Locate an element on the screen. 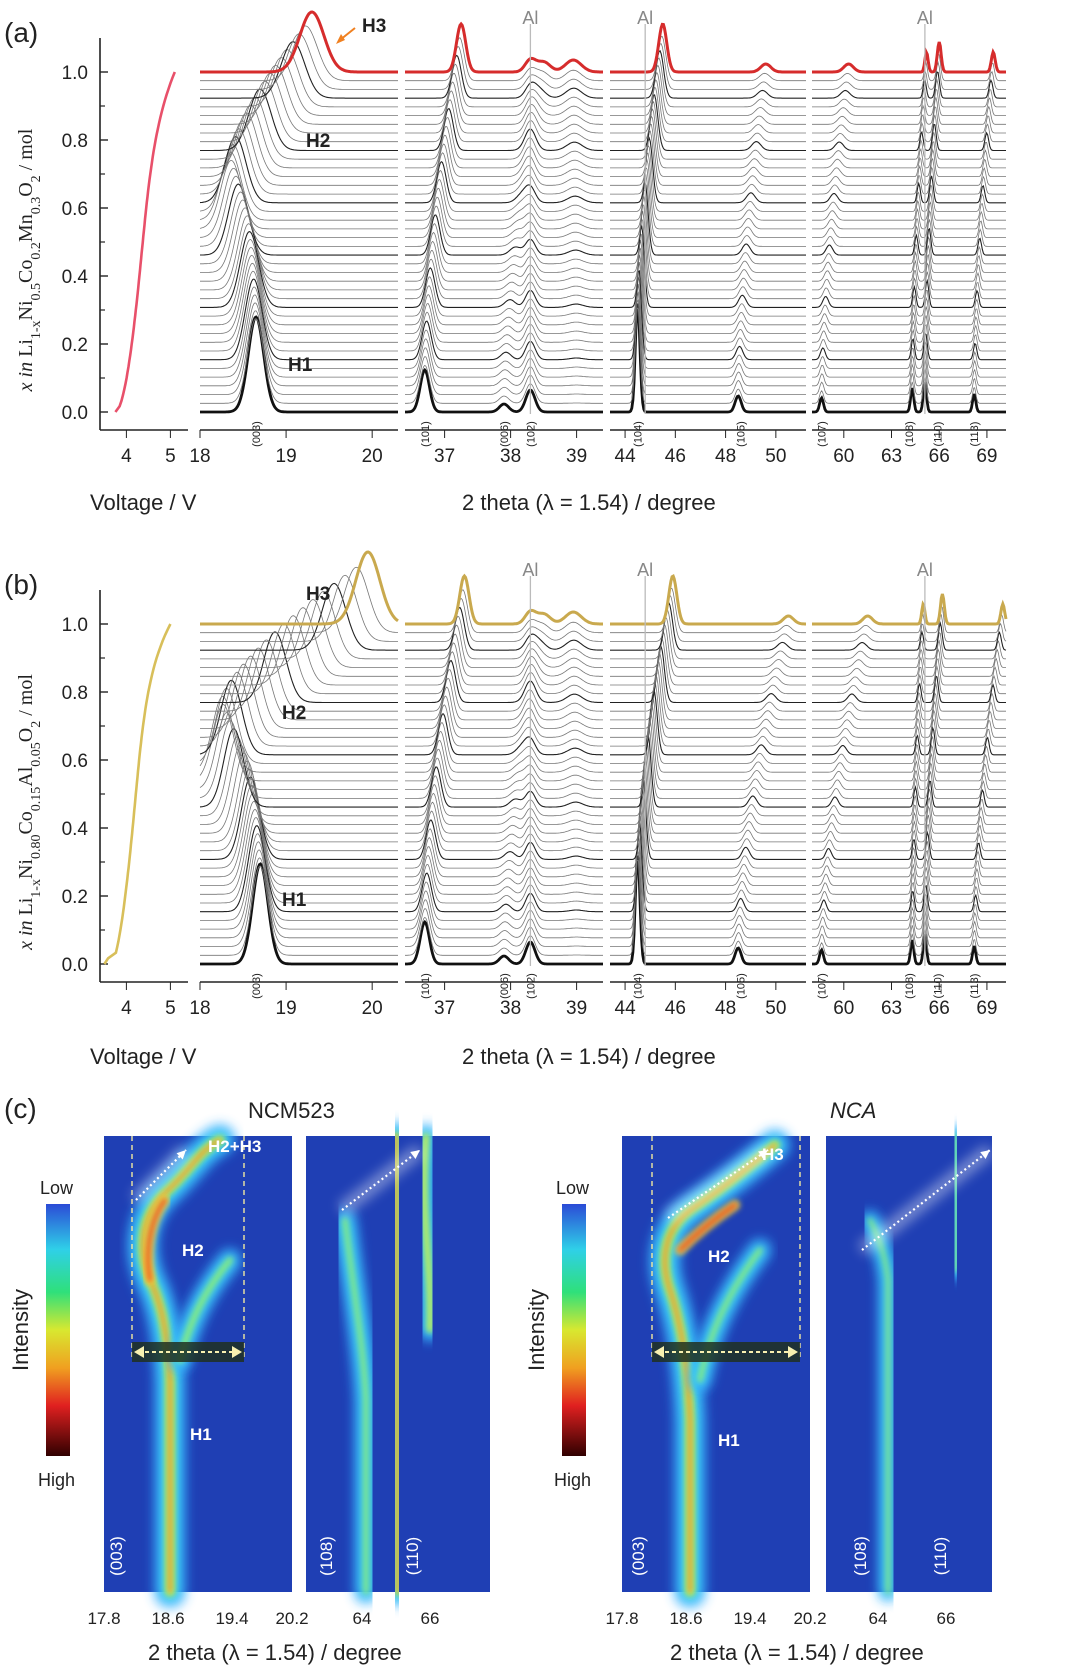  y-axis-title: x in Li1-xNi0.5Co0.2Mn0.3O2 / mol is located at coordinates (29, 260).